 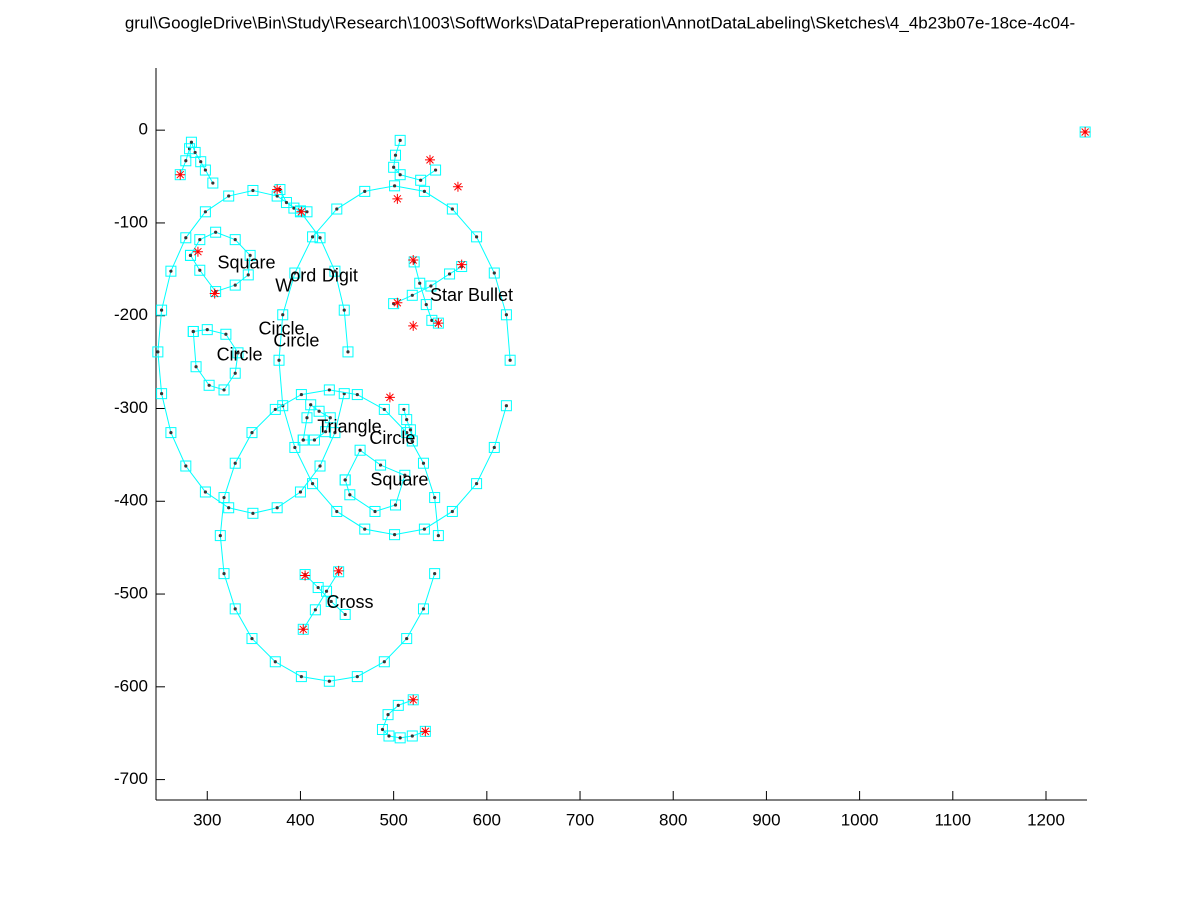 What do you see at coordinates (143, 129) in the screenshot?
I see `y-tick-label: 0` at bounding box center [143, 129].